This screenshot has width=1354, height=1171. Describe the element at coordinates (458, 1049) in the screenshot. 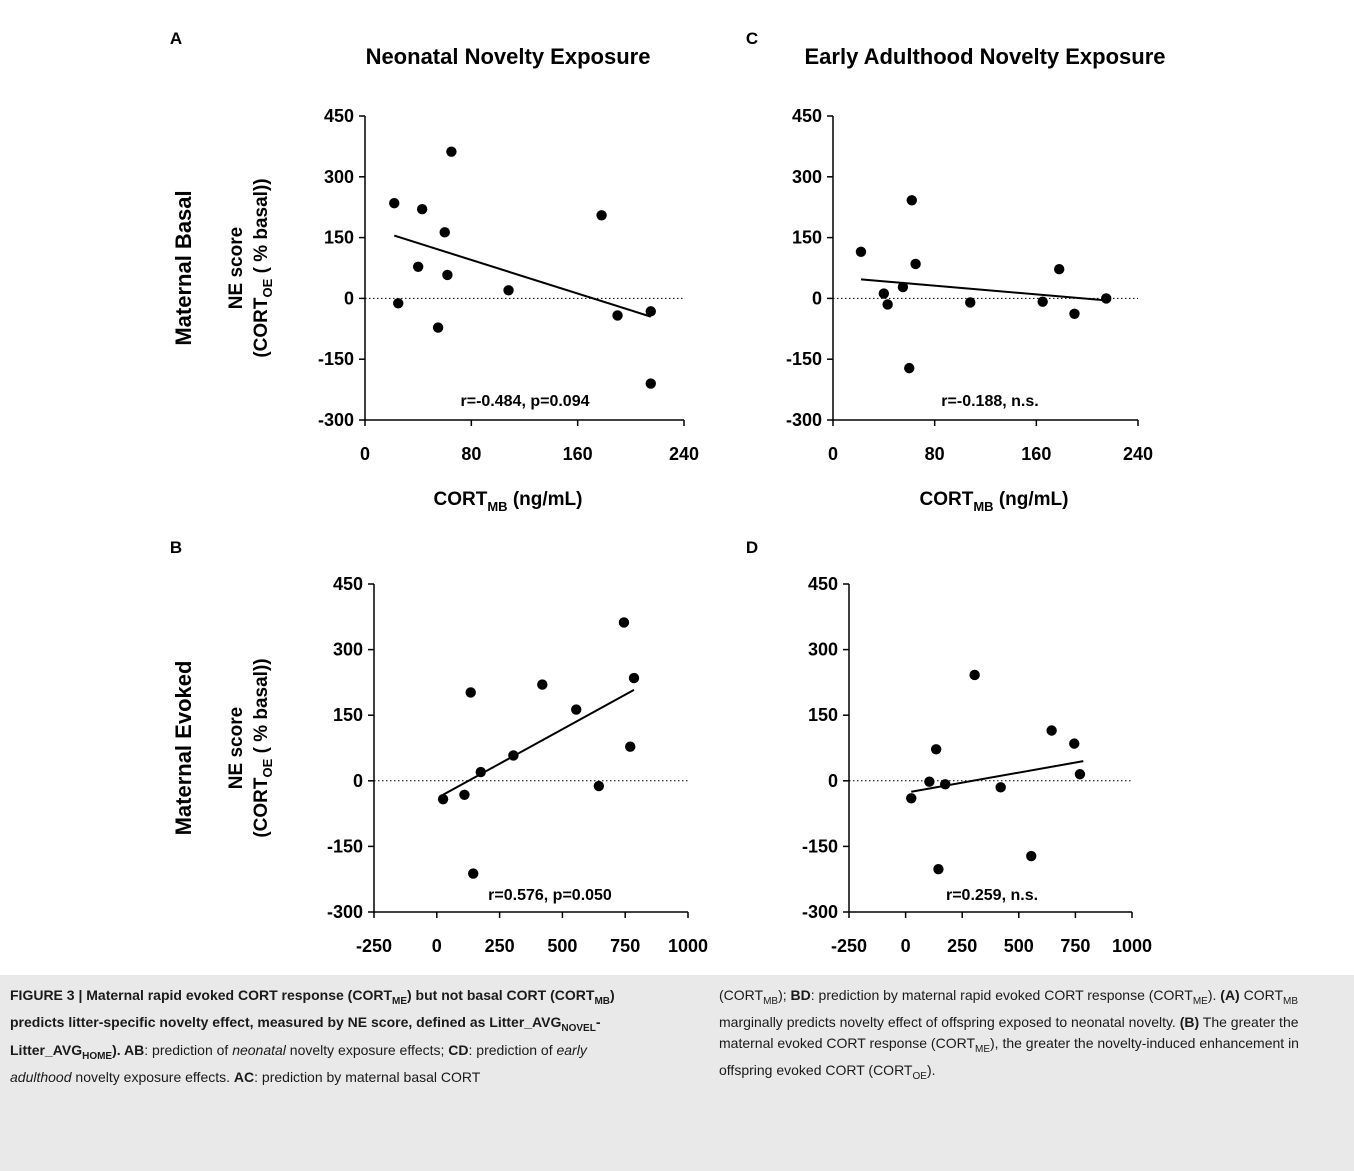

I see `caption-bold-text: CD` at that location.